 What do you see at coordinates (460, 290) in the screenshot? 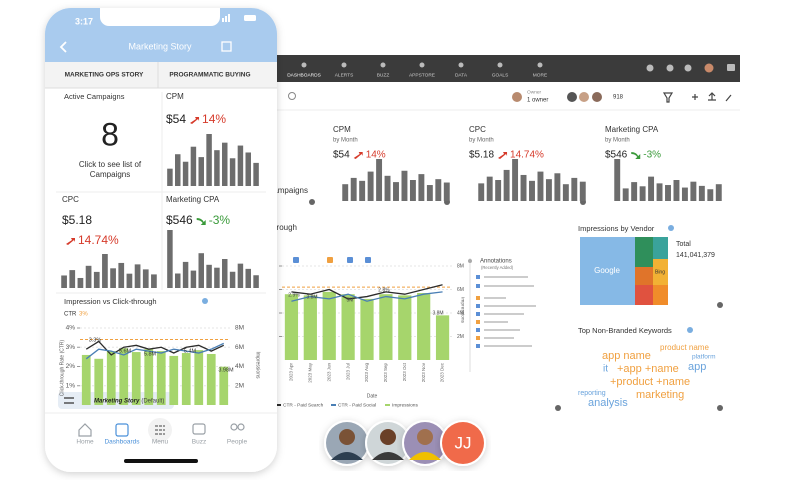
I see `y2-tick-label: 6M` at bounding box center [460, 290].